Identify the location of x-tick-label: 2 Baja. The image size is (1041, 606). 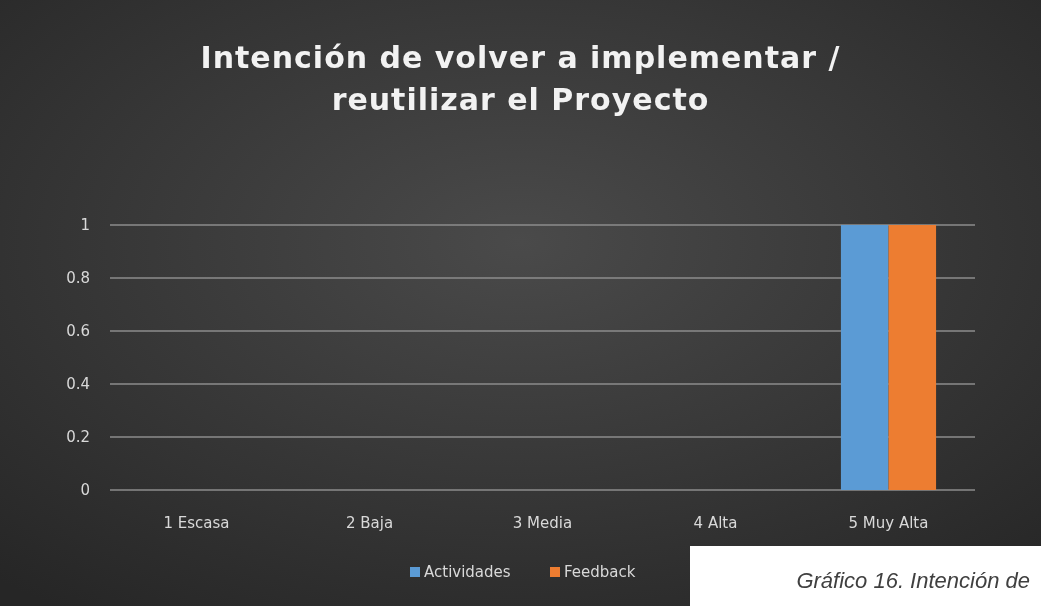
(369, 523).